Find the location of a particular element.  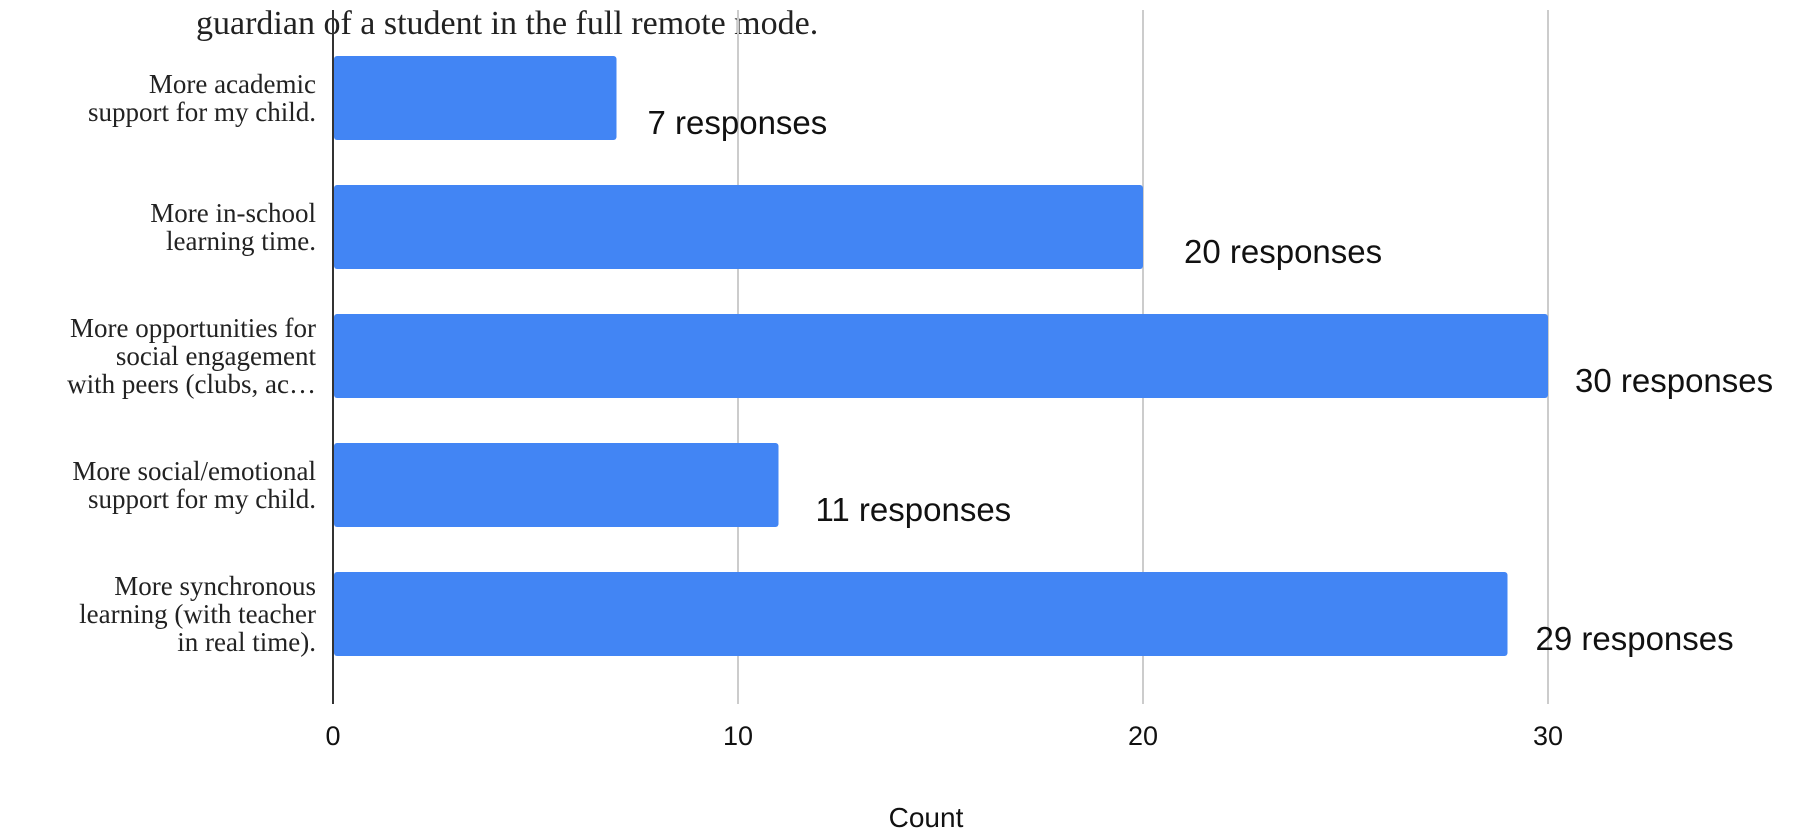

category-label: More in-school is located at coordinates (233, 213).